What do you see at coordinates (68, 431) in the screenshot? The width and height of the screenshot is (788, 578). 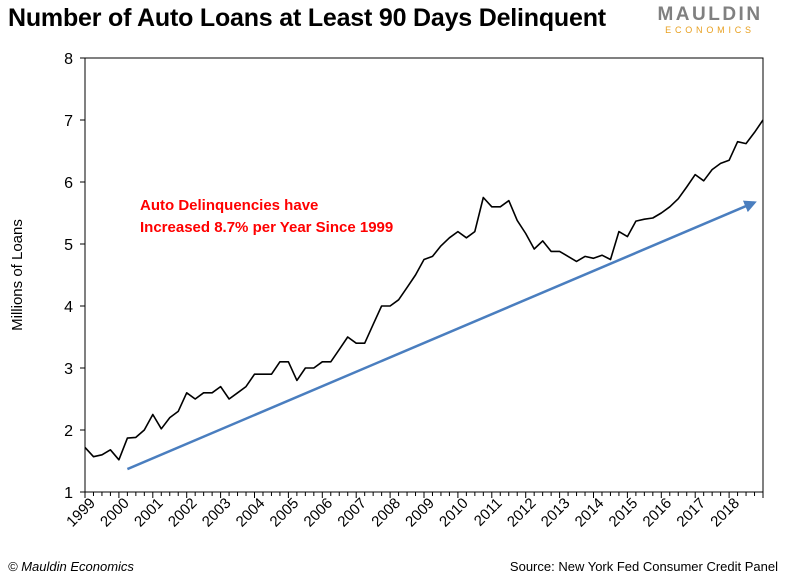 I see `y-tick-label: 2` at bounding box center [68, 431].